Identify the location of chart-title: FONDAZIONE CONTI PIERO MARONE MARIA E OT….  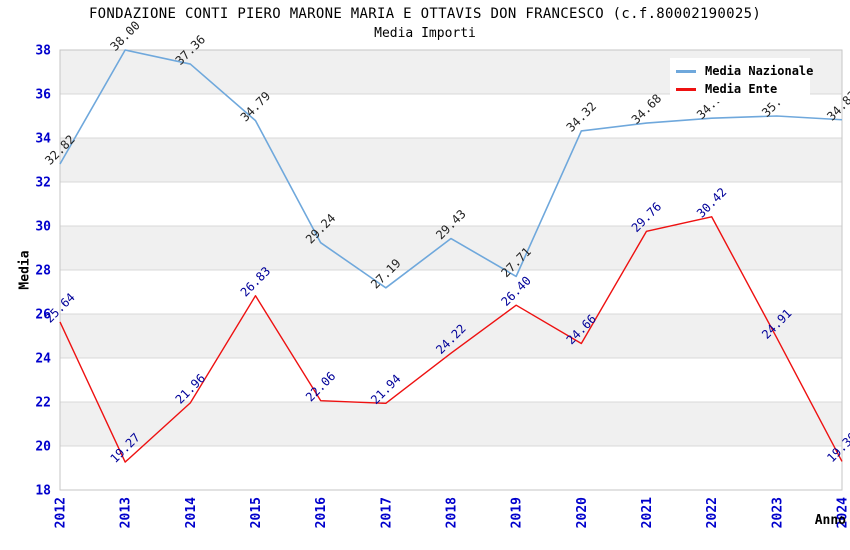
(425, 14).